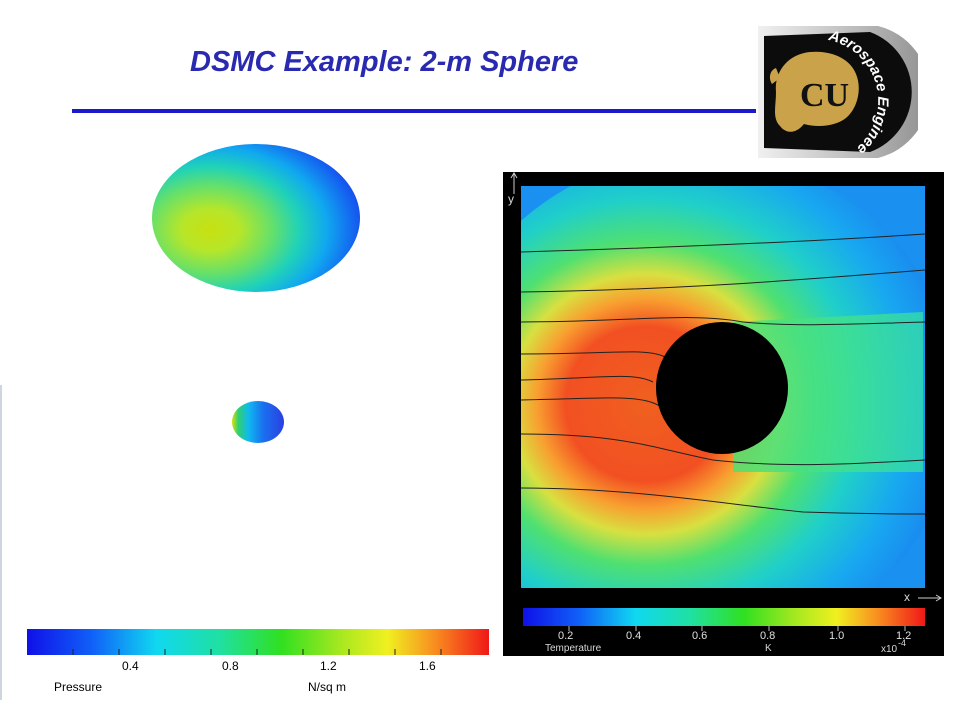  What do you see at coordinates (327, 687) in the screenshot?
I see `pressure-unit-label: N/sq m` at bounding box center [327, 687].